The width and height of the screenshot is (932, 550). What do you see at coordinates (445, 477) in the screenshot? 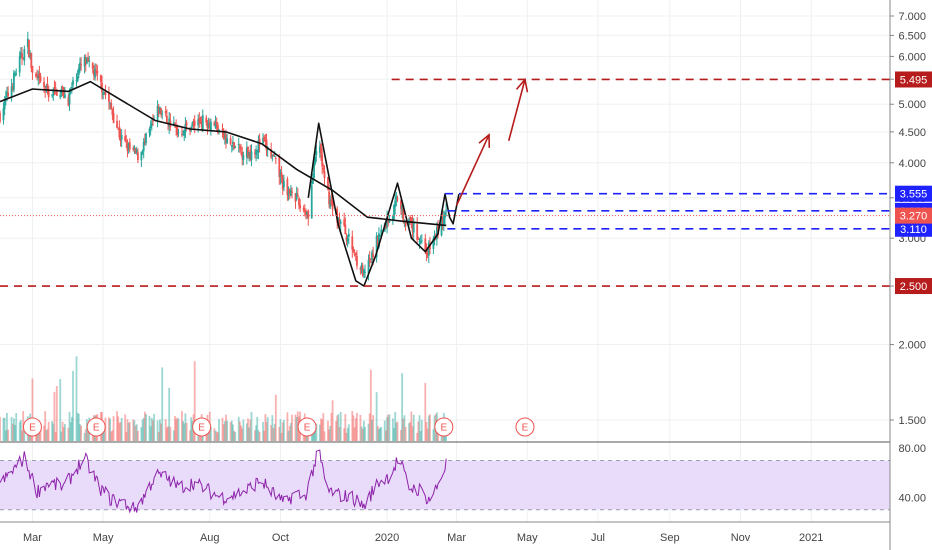
I see `rsi-pane` at bounding box center [445, 477].